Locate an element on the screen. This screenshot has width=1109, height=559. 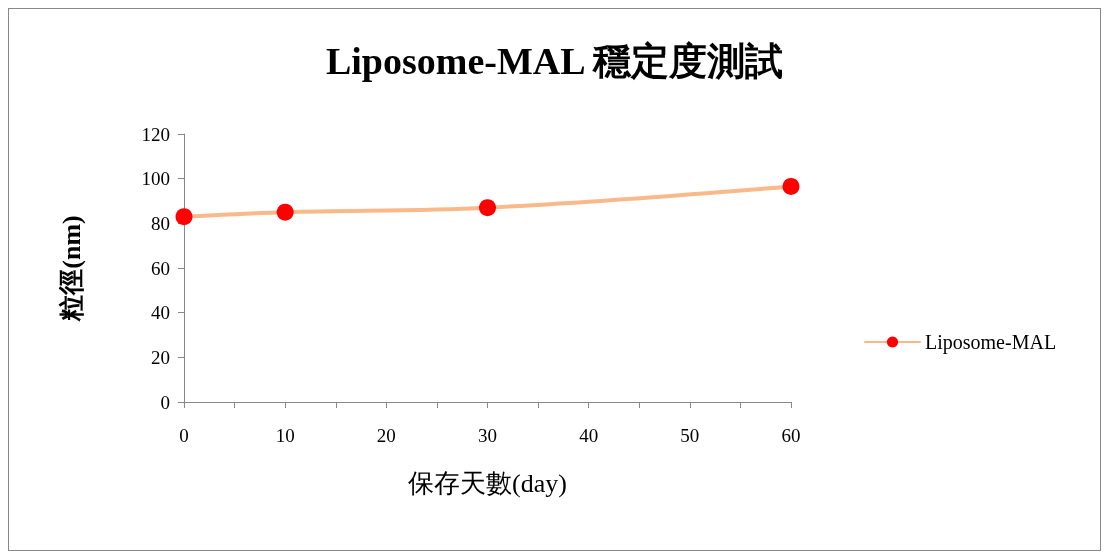
y-tick-label: 120 is located at coordinates (155, 134).